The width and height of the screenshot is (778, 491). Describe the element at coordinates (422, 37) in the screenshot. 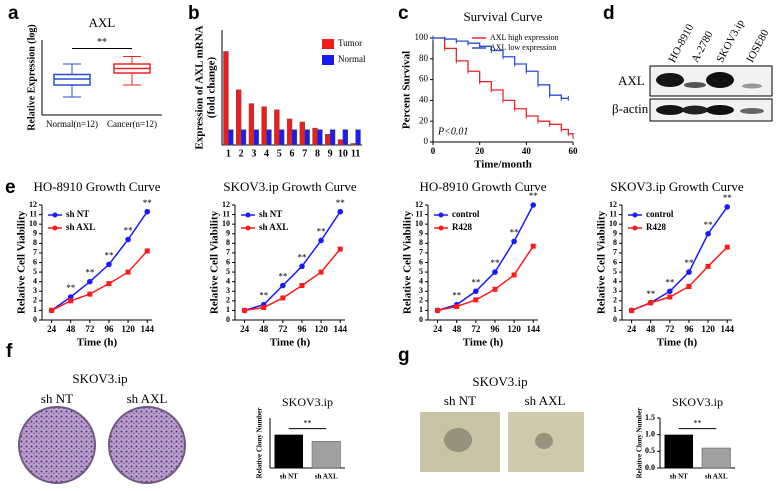

I see `y-tick-label: 100` at that location.